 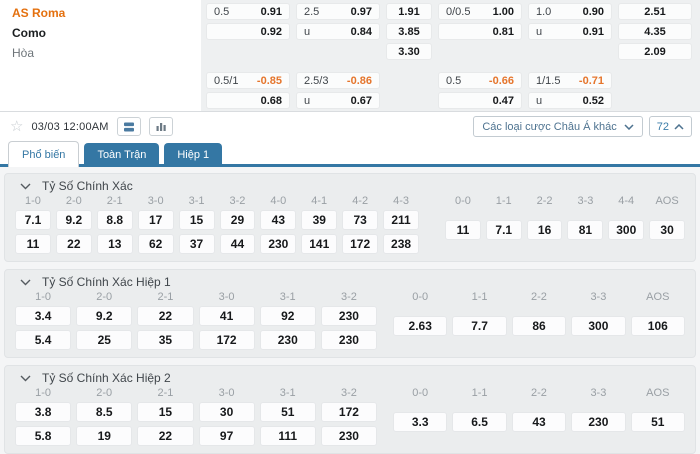 I want to click on odds-cell: 0.5 0.91, so click(x=248, y=11).